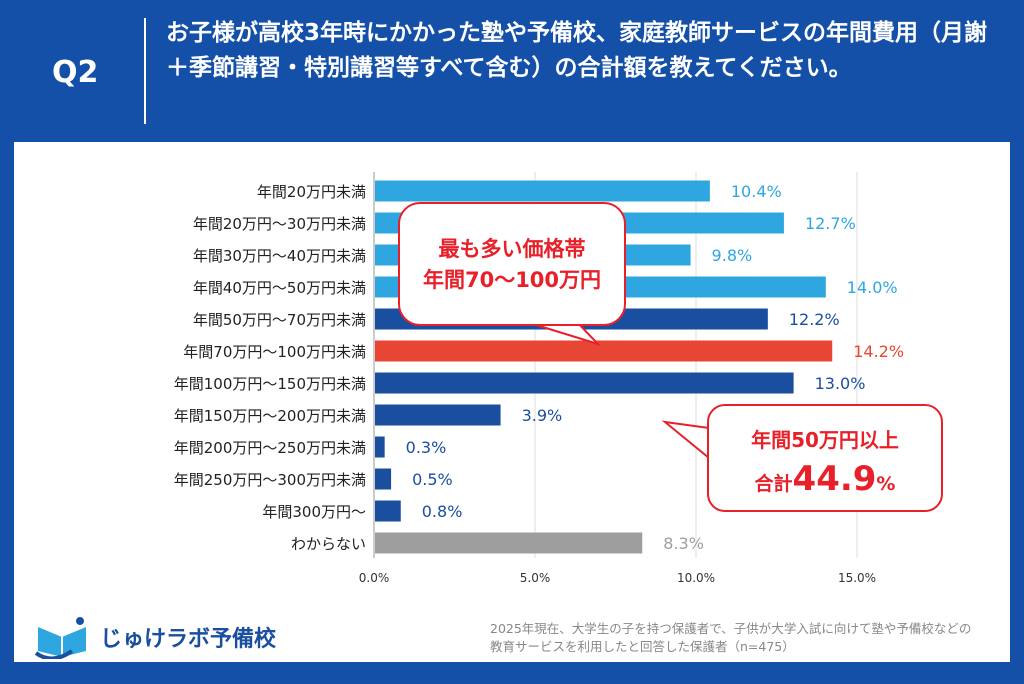 The image size is (1024, 684). What do you see at coordinates (279, 224) in the screenshot?
I see `category-label: 年間20万円～30万円未満` at bounding box center [279, 224].